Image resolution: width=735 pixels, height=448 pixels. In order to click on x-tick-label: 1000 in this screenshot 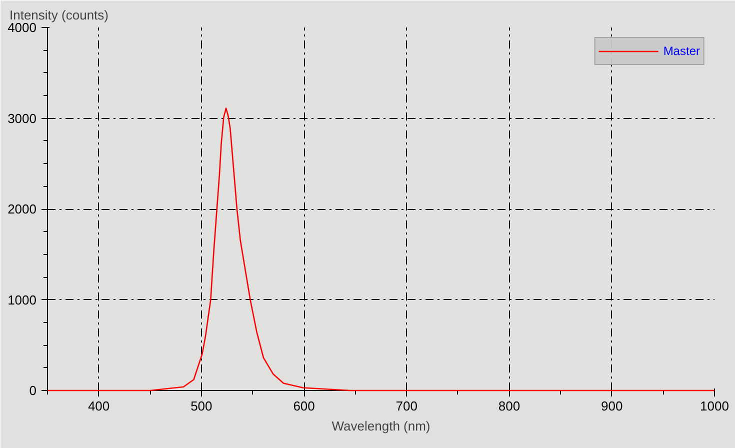, I will do `click(714, 406)`.